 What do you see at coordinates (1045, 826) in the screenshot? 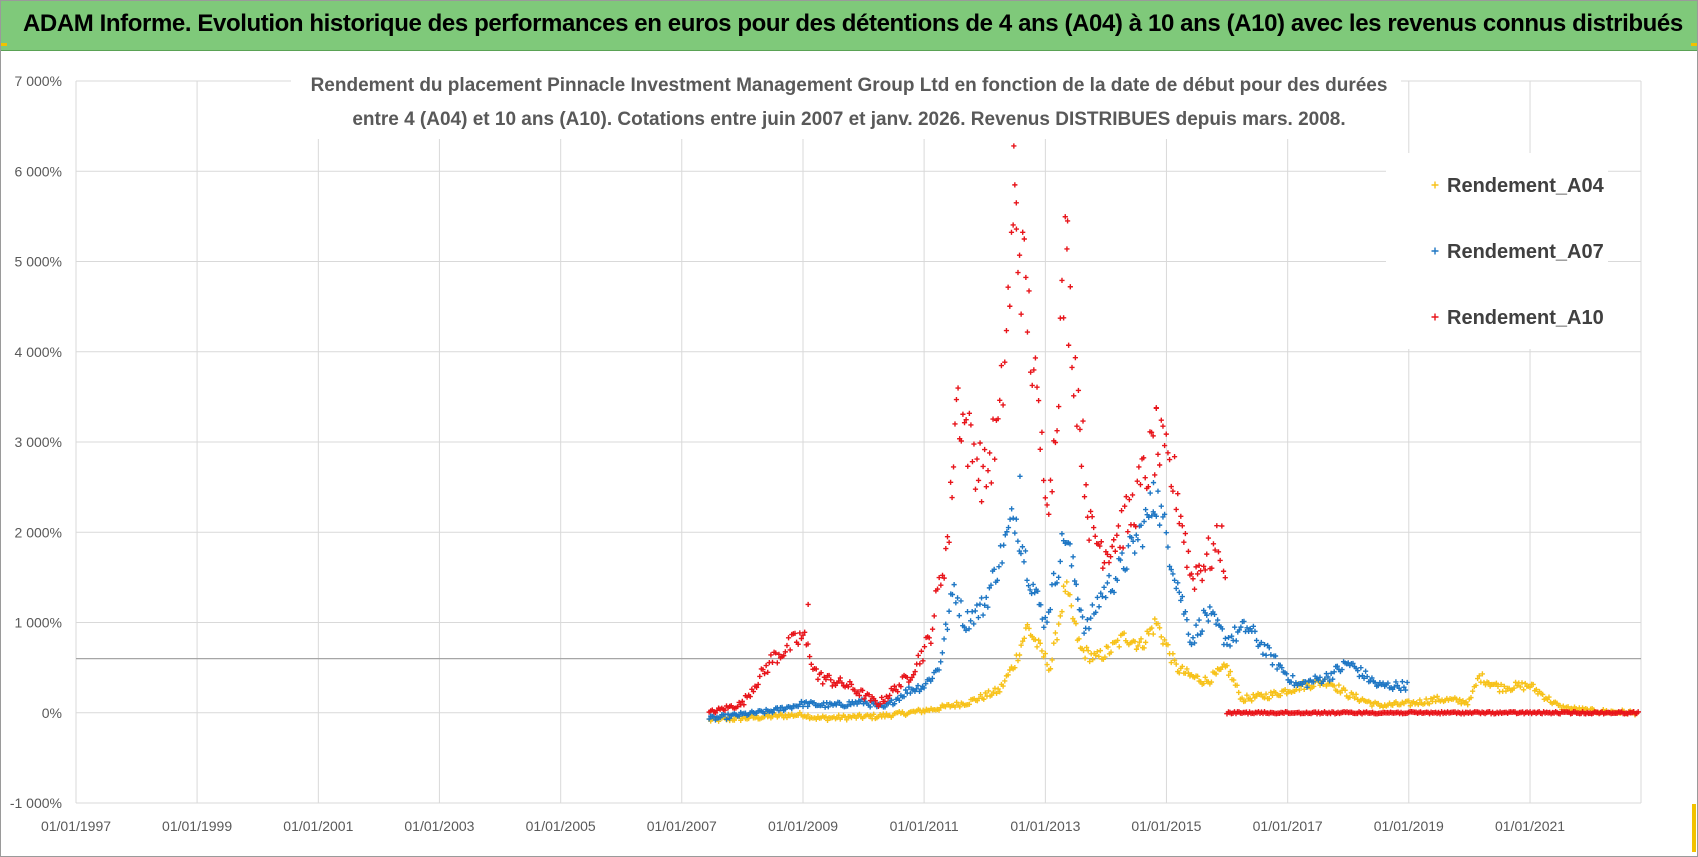
I see `x-tick-label: 01/01/2013` at bounding box center [1045, 826].